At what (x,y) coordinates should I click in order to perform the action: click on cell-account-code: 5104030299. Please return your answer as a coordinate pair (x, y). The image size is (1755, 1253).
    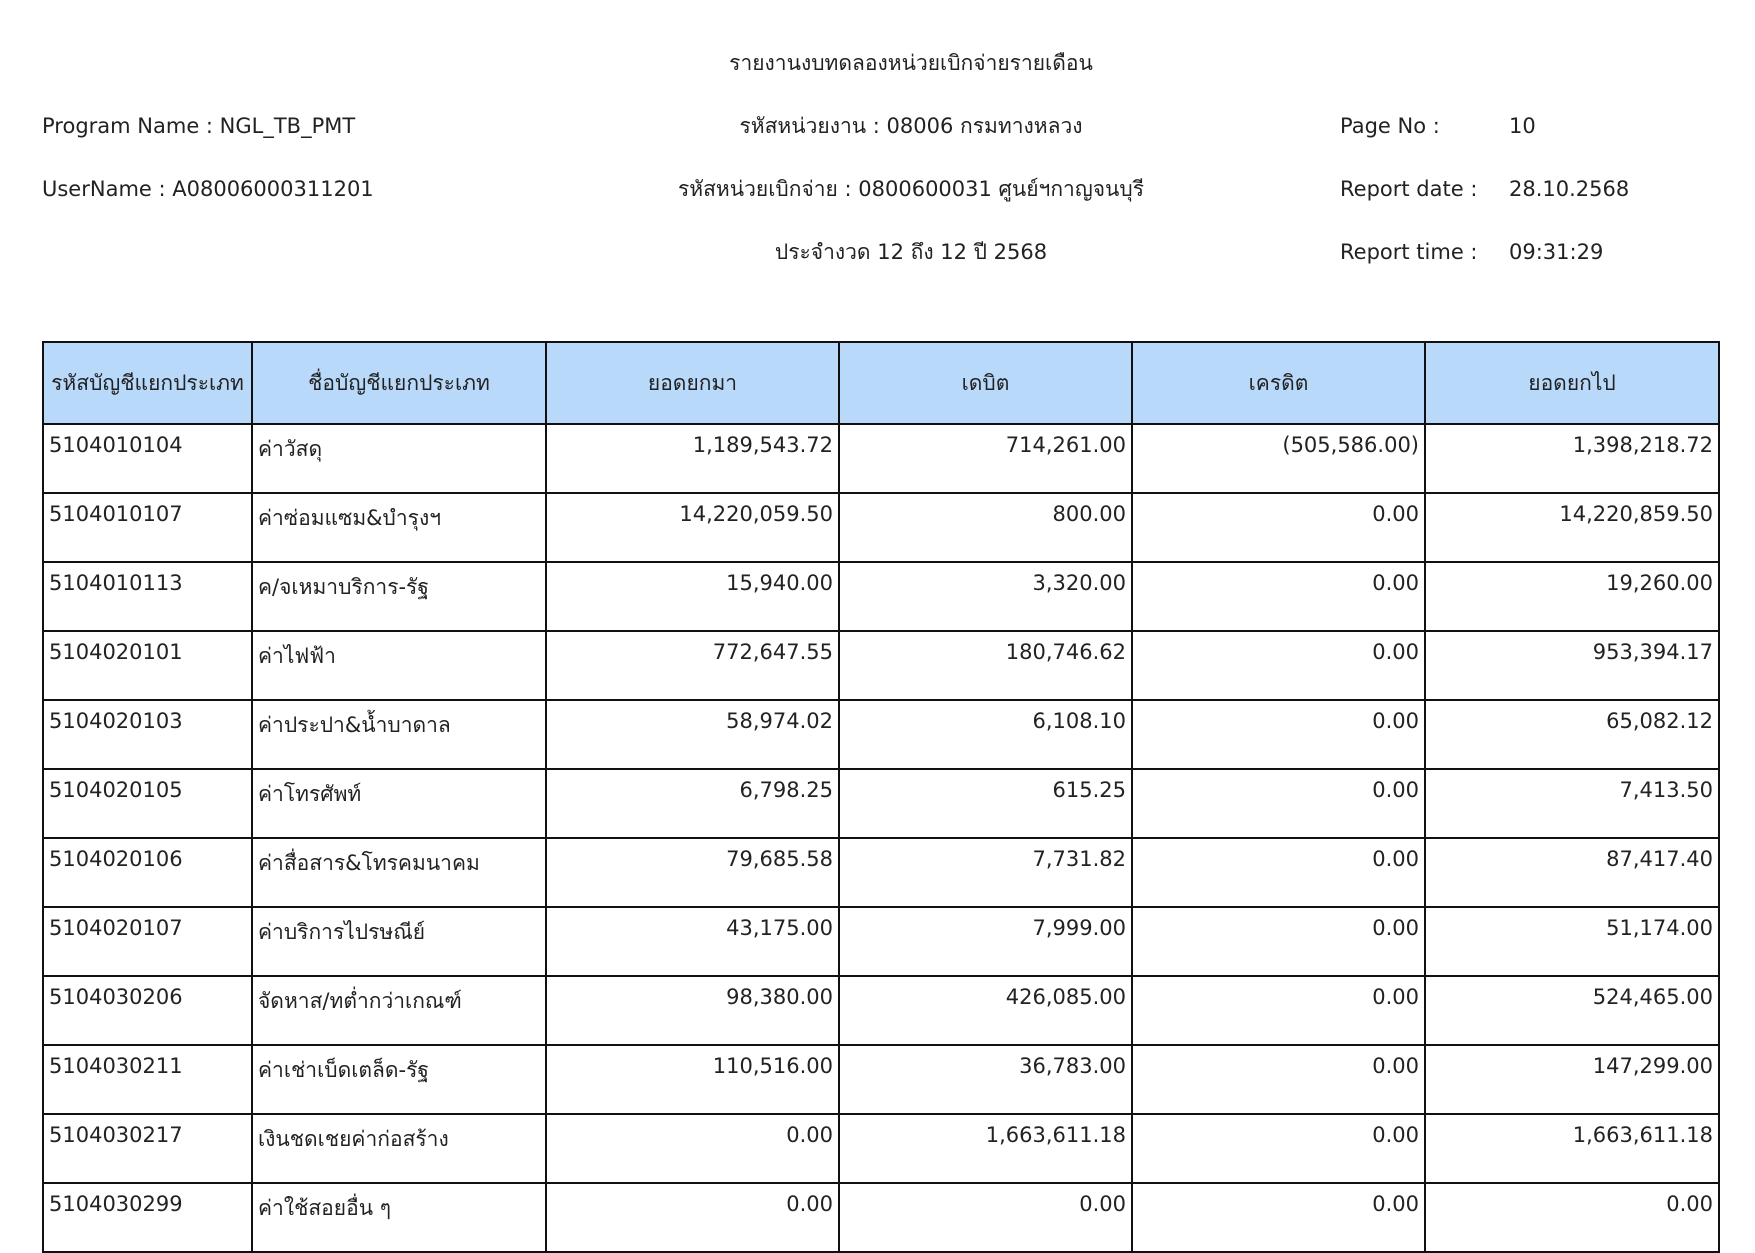
    Looking at the image, I should click on (147, 1217).